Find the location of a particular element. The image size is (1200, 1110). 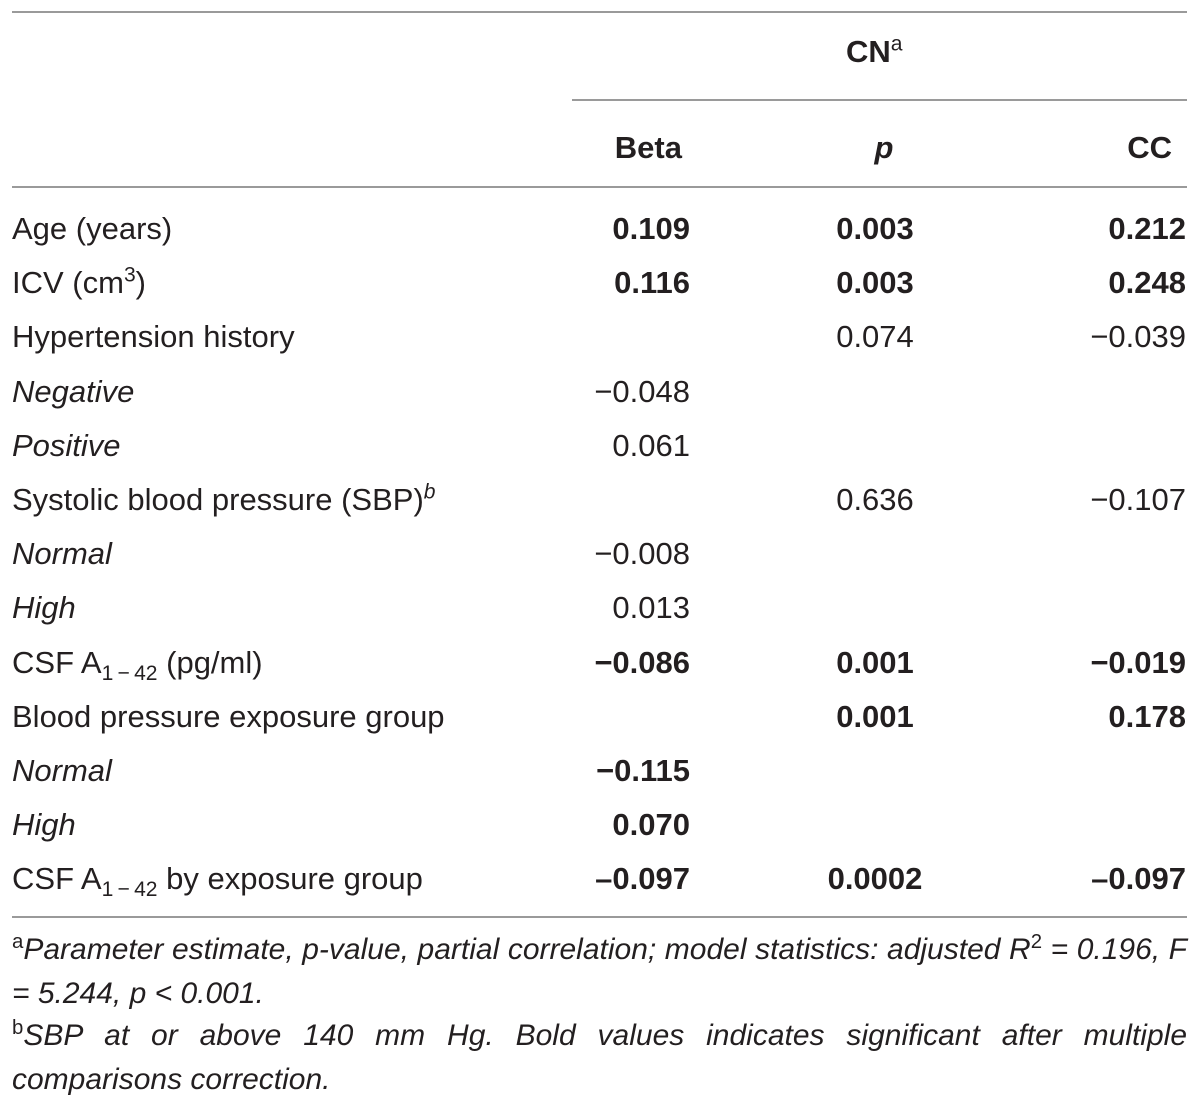

column-header-beta: Beta is located at coordinates (648, 147).